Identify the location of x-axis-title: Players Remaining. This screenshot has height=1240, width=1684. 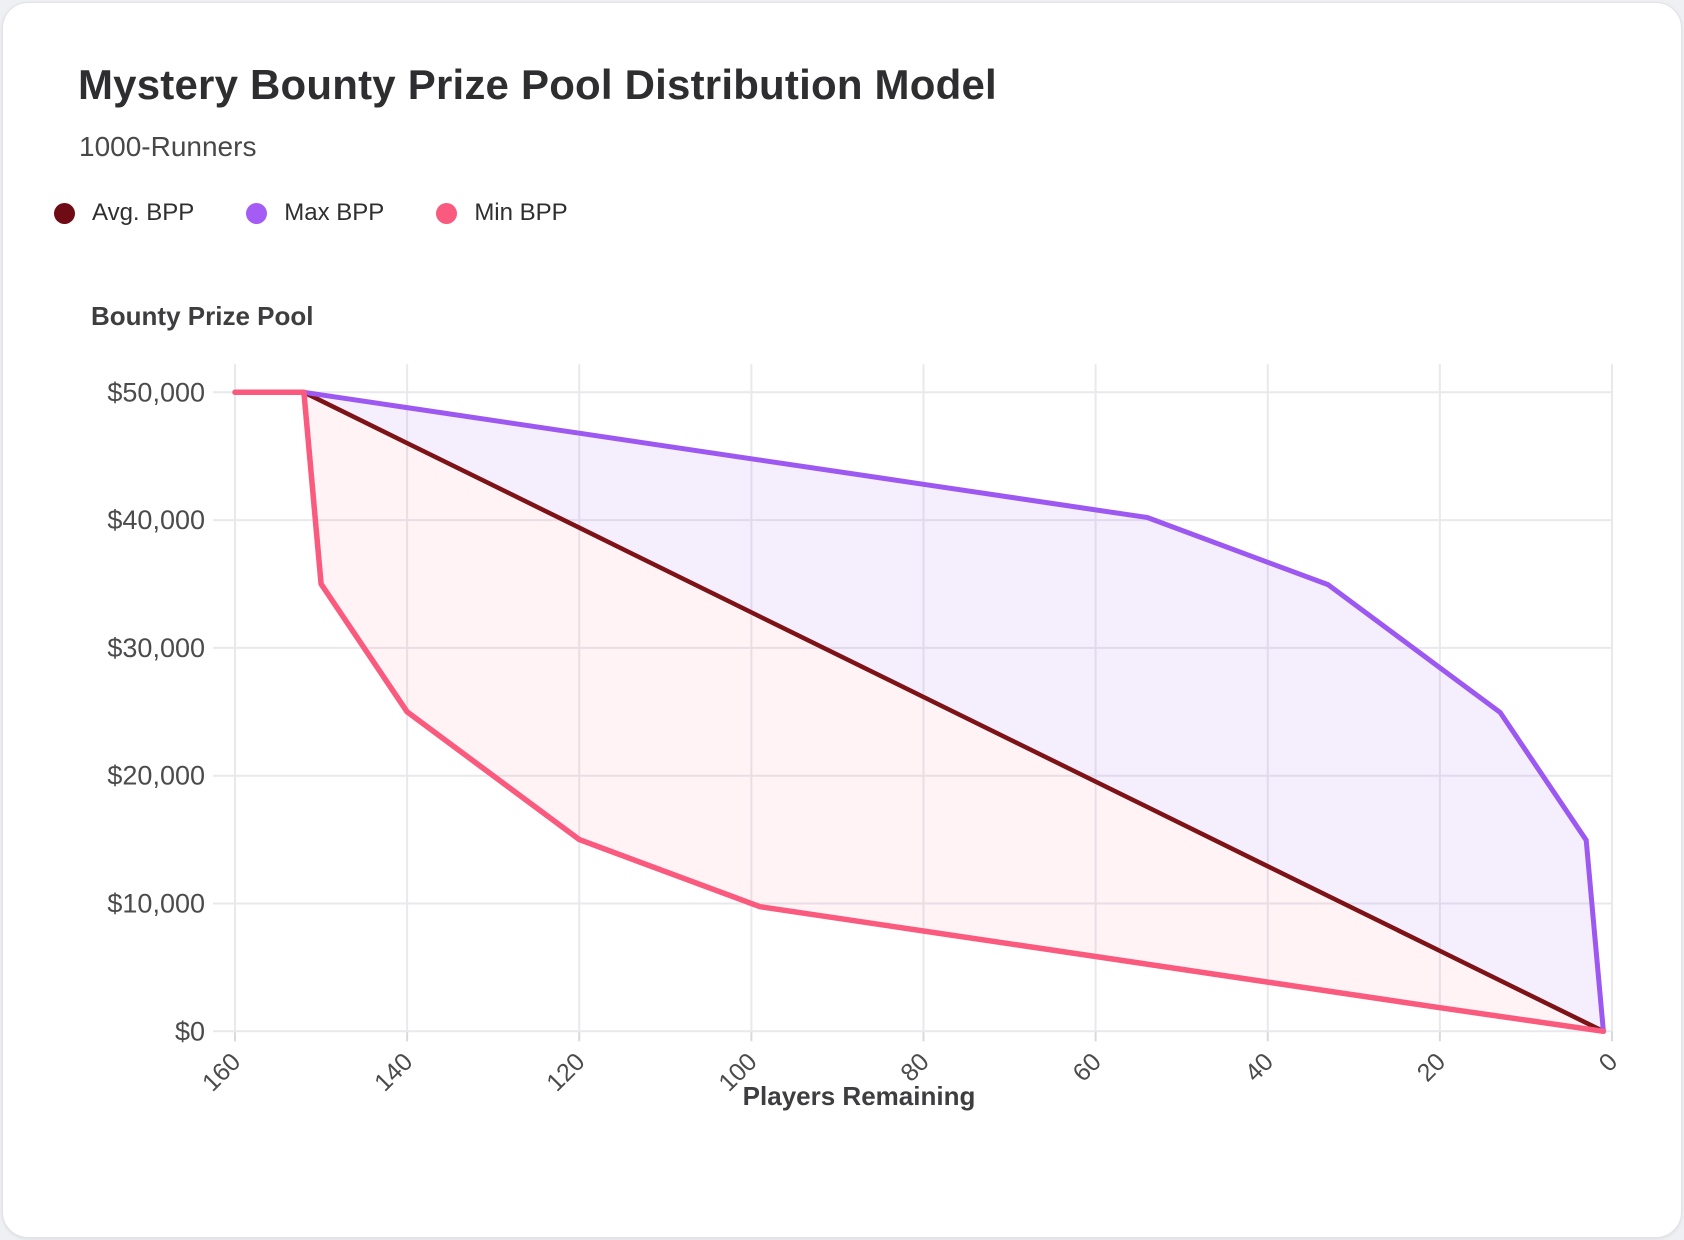
(859, 1096).